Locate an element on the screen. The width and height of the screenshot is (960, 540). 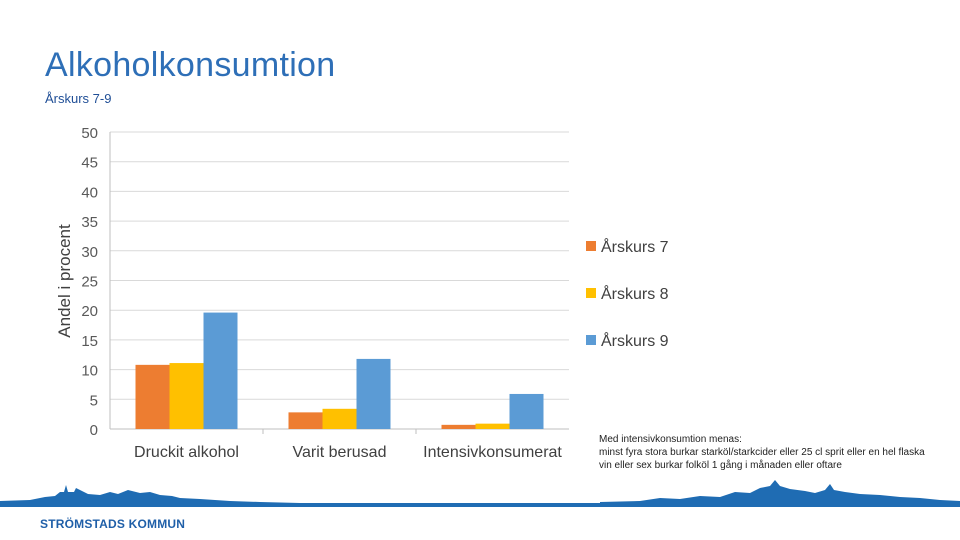
x-tick-label: Intensivkonsumerat is located at coordinates (492, 452).